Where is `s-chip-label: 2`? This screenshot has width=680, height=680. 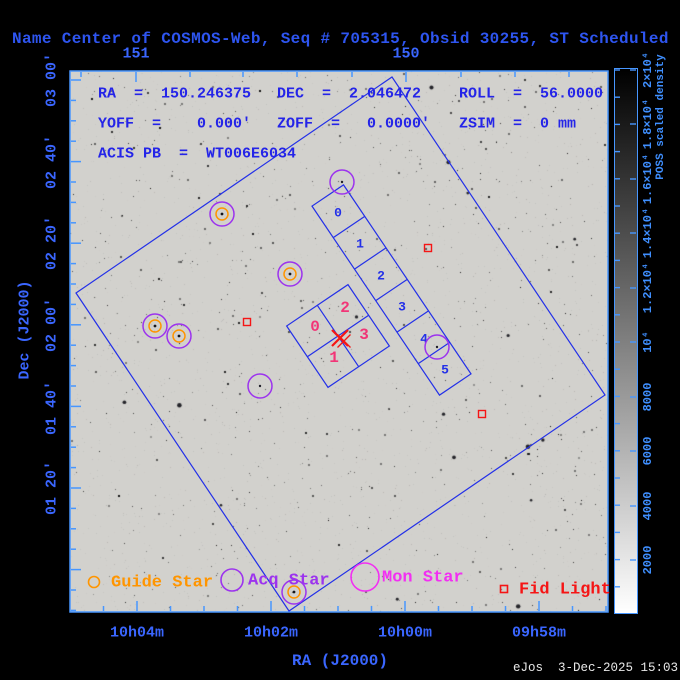
s-chip-label: 2 is located at coordinates (381, 276).